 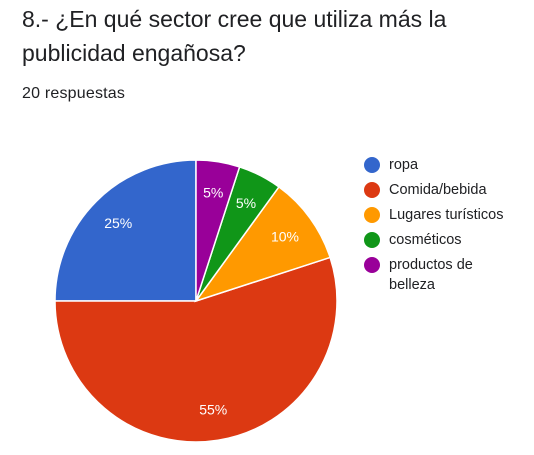 What do you see at coordinates (404, 165) in the screenshot?
I see `legend-label-0: ropa` at bounding box center [404, 165].